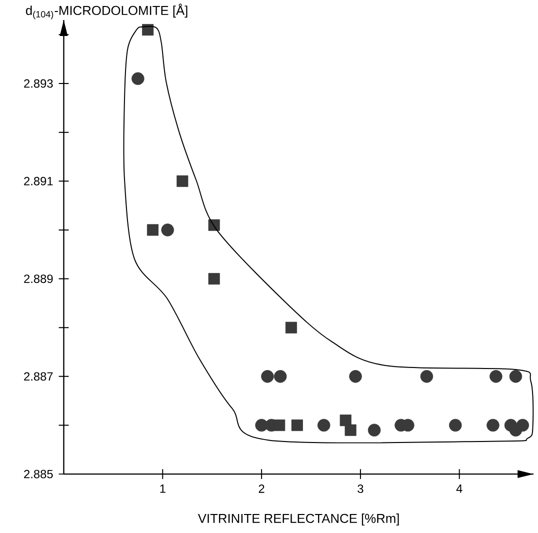 The width and height of the screenshot is (538, 533). What do you see at coordinates (38, 181) in the screenshot?
I see `y-tick-label: 2.891` at bounding box center [38, 181].